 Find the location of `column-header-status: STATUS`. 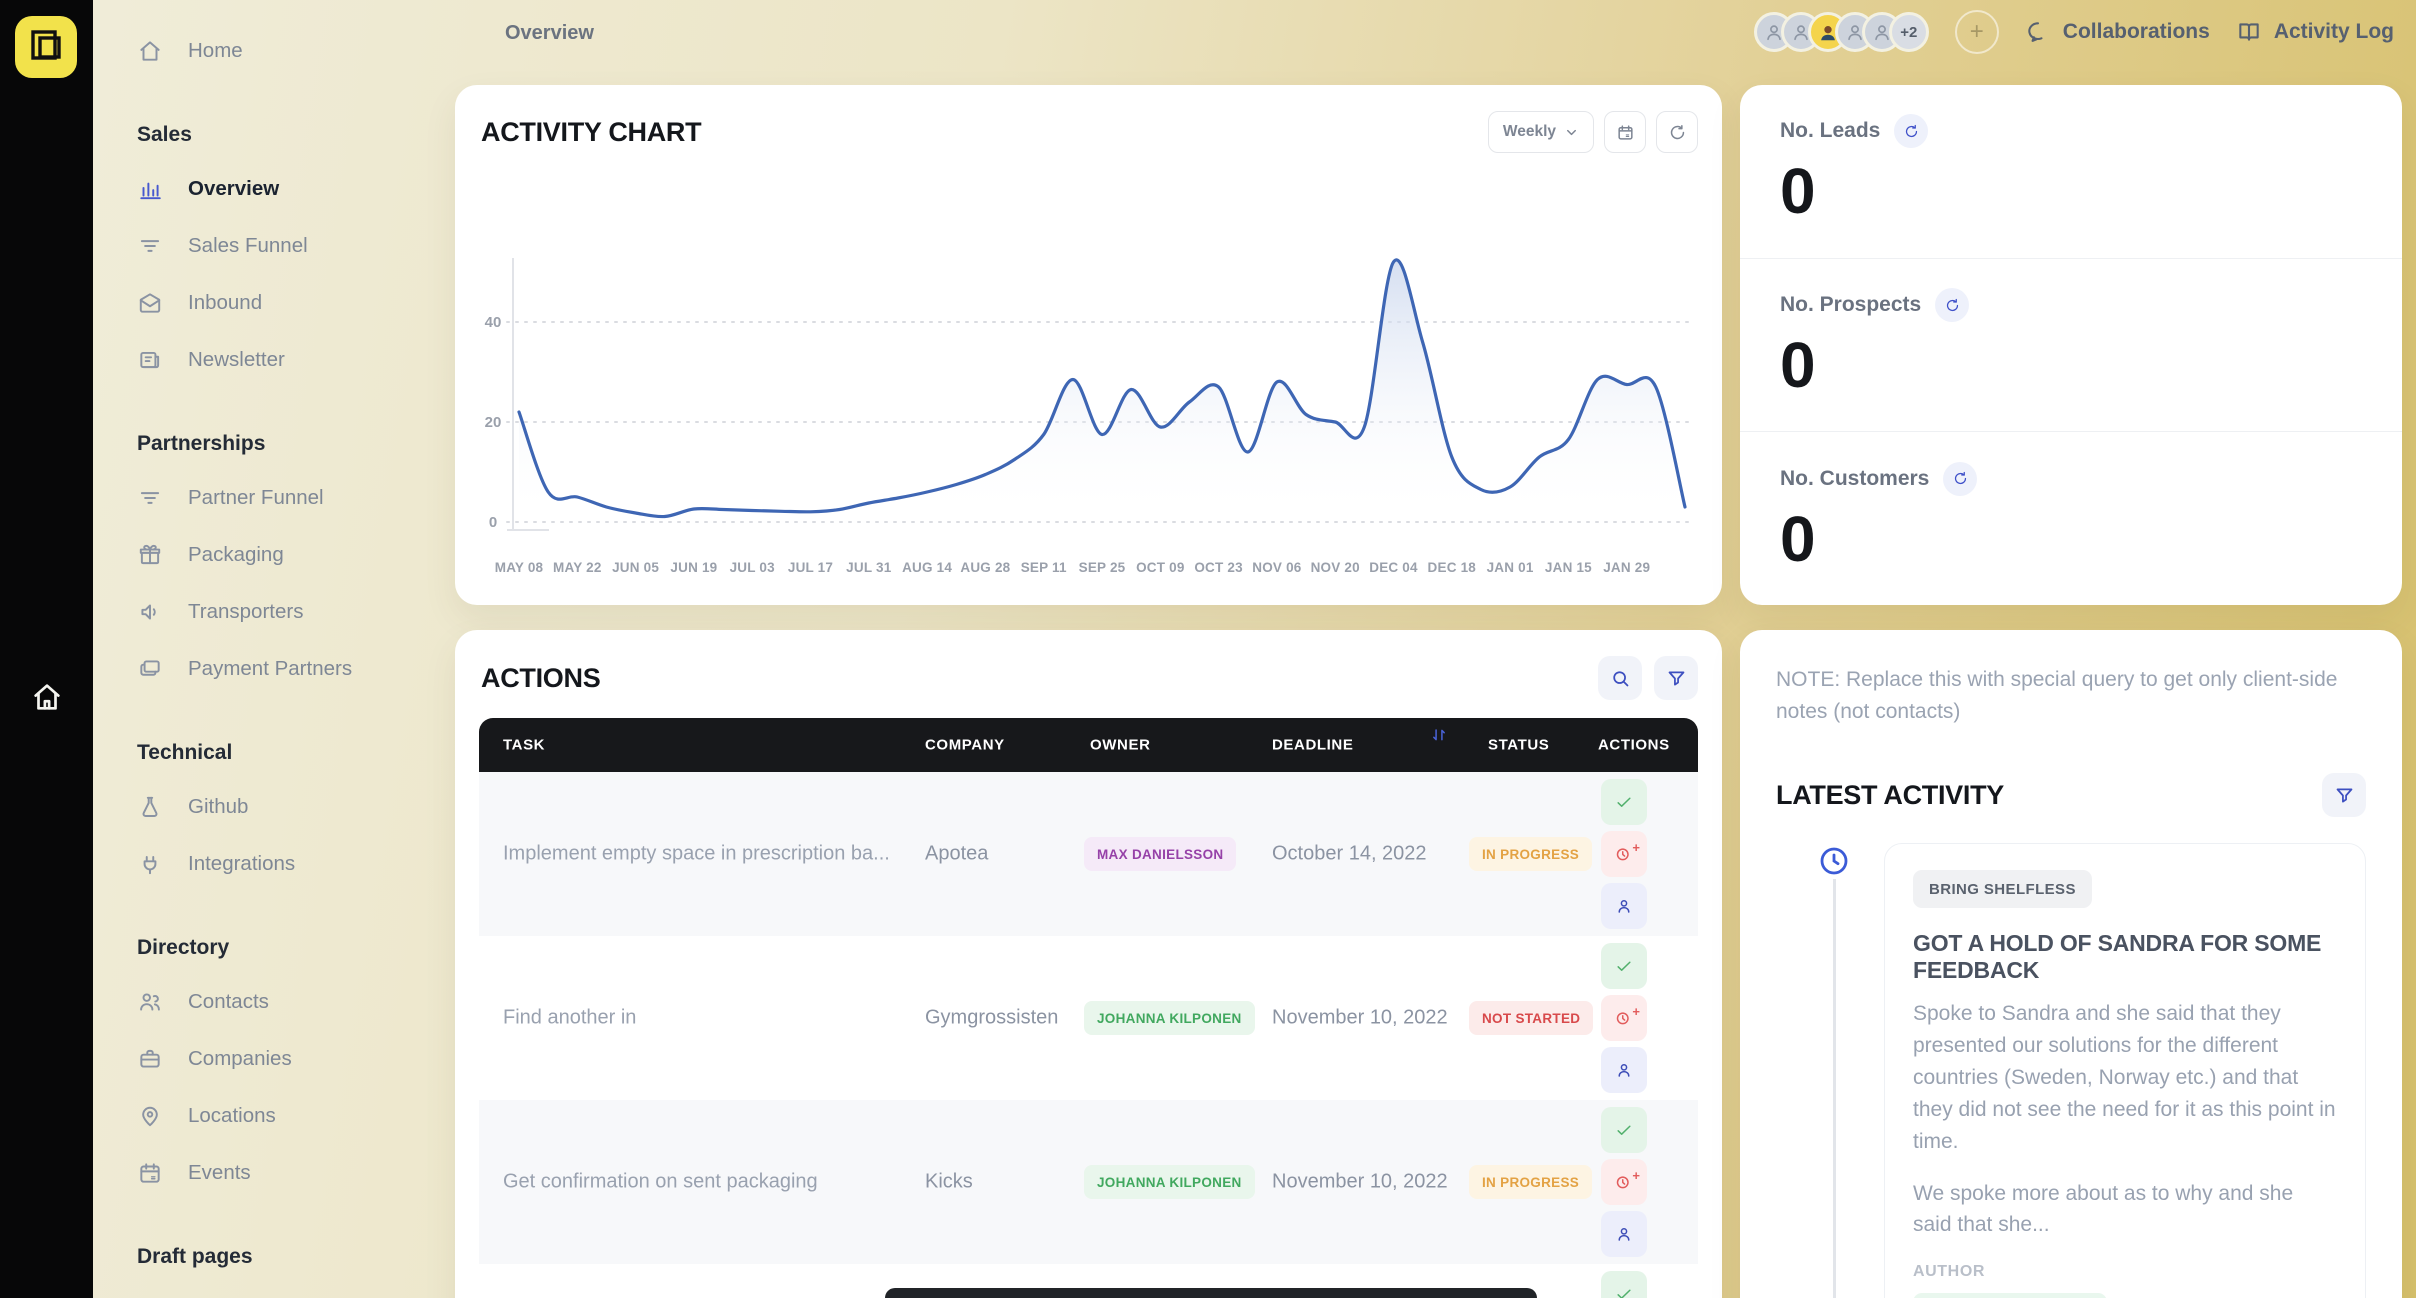

column-header-status: STATUS is located at coordinates (1519, 745).